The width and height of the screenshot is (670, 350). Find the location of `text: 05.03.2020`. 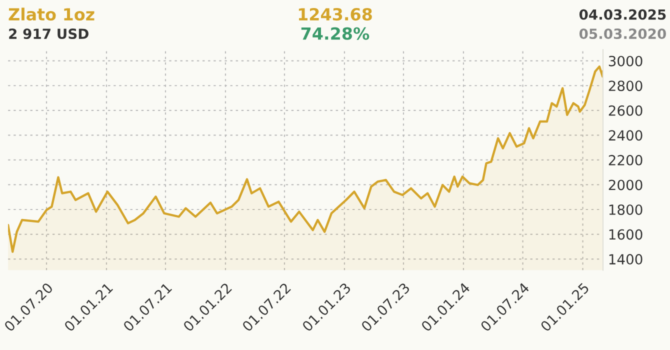

text: 05.03.2020 is located at coordinates (622, 34).